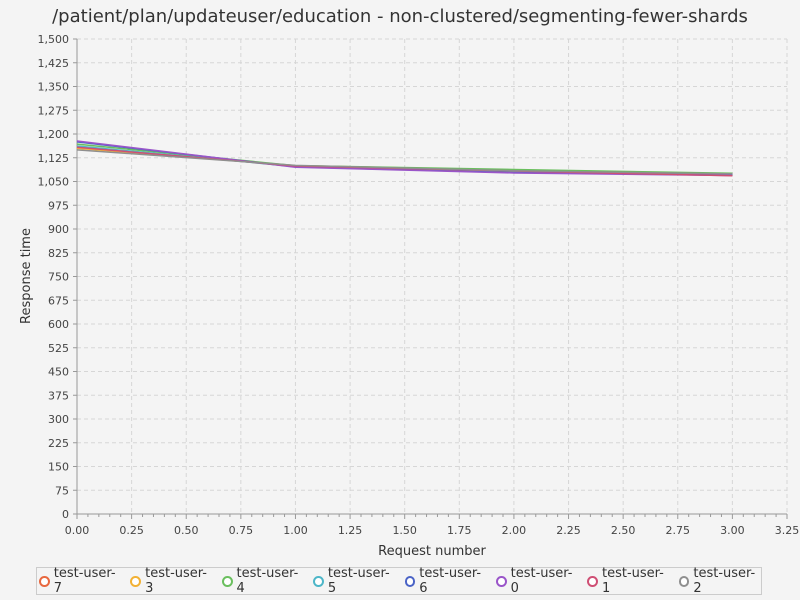 The width and height of the screenshot is (800, 600). I want to click on x-tick-label: 2.50, so click(623, 530).